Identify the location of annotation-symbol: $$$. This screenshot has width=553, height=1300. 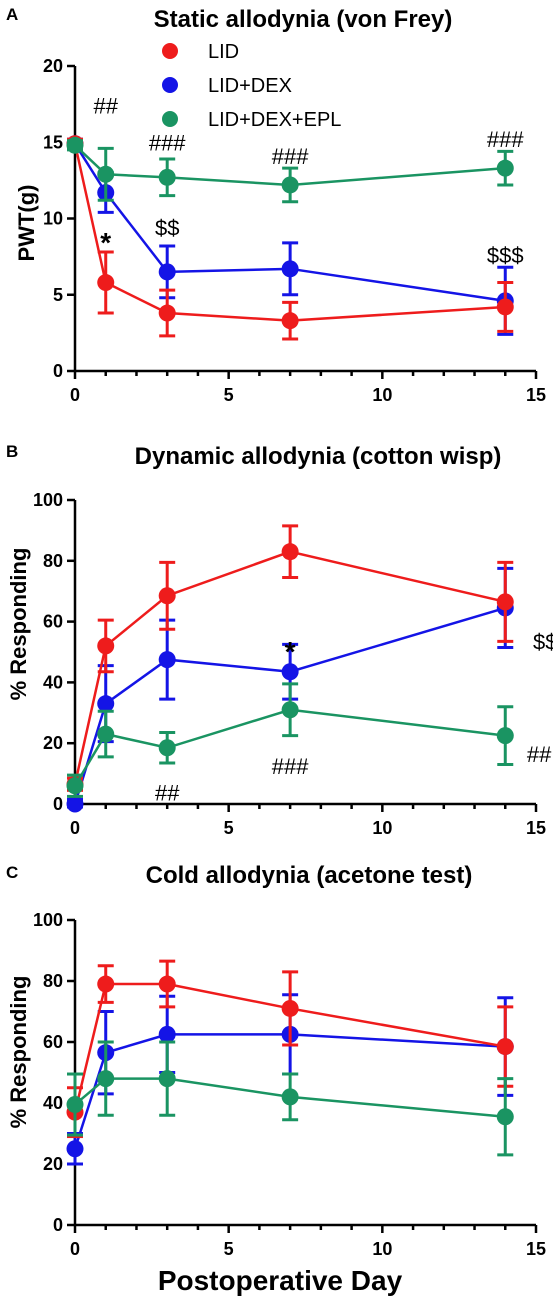
(505, 255).